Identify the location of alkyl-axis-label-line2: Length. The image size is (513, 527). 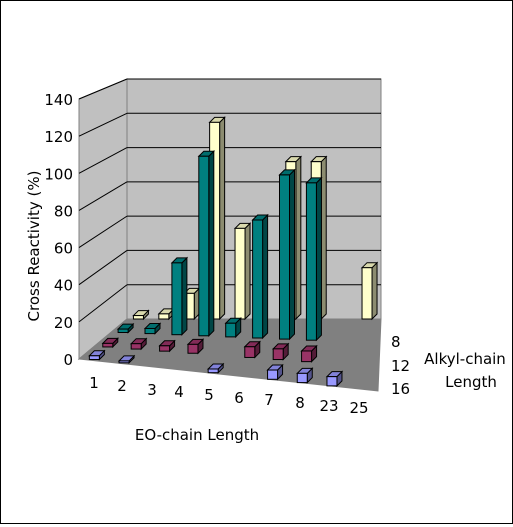
(471, 382).